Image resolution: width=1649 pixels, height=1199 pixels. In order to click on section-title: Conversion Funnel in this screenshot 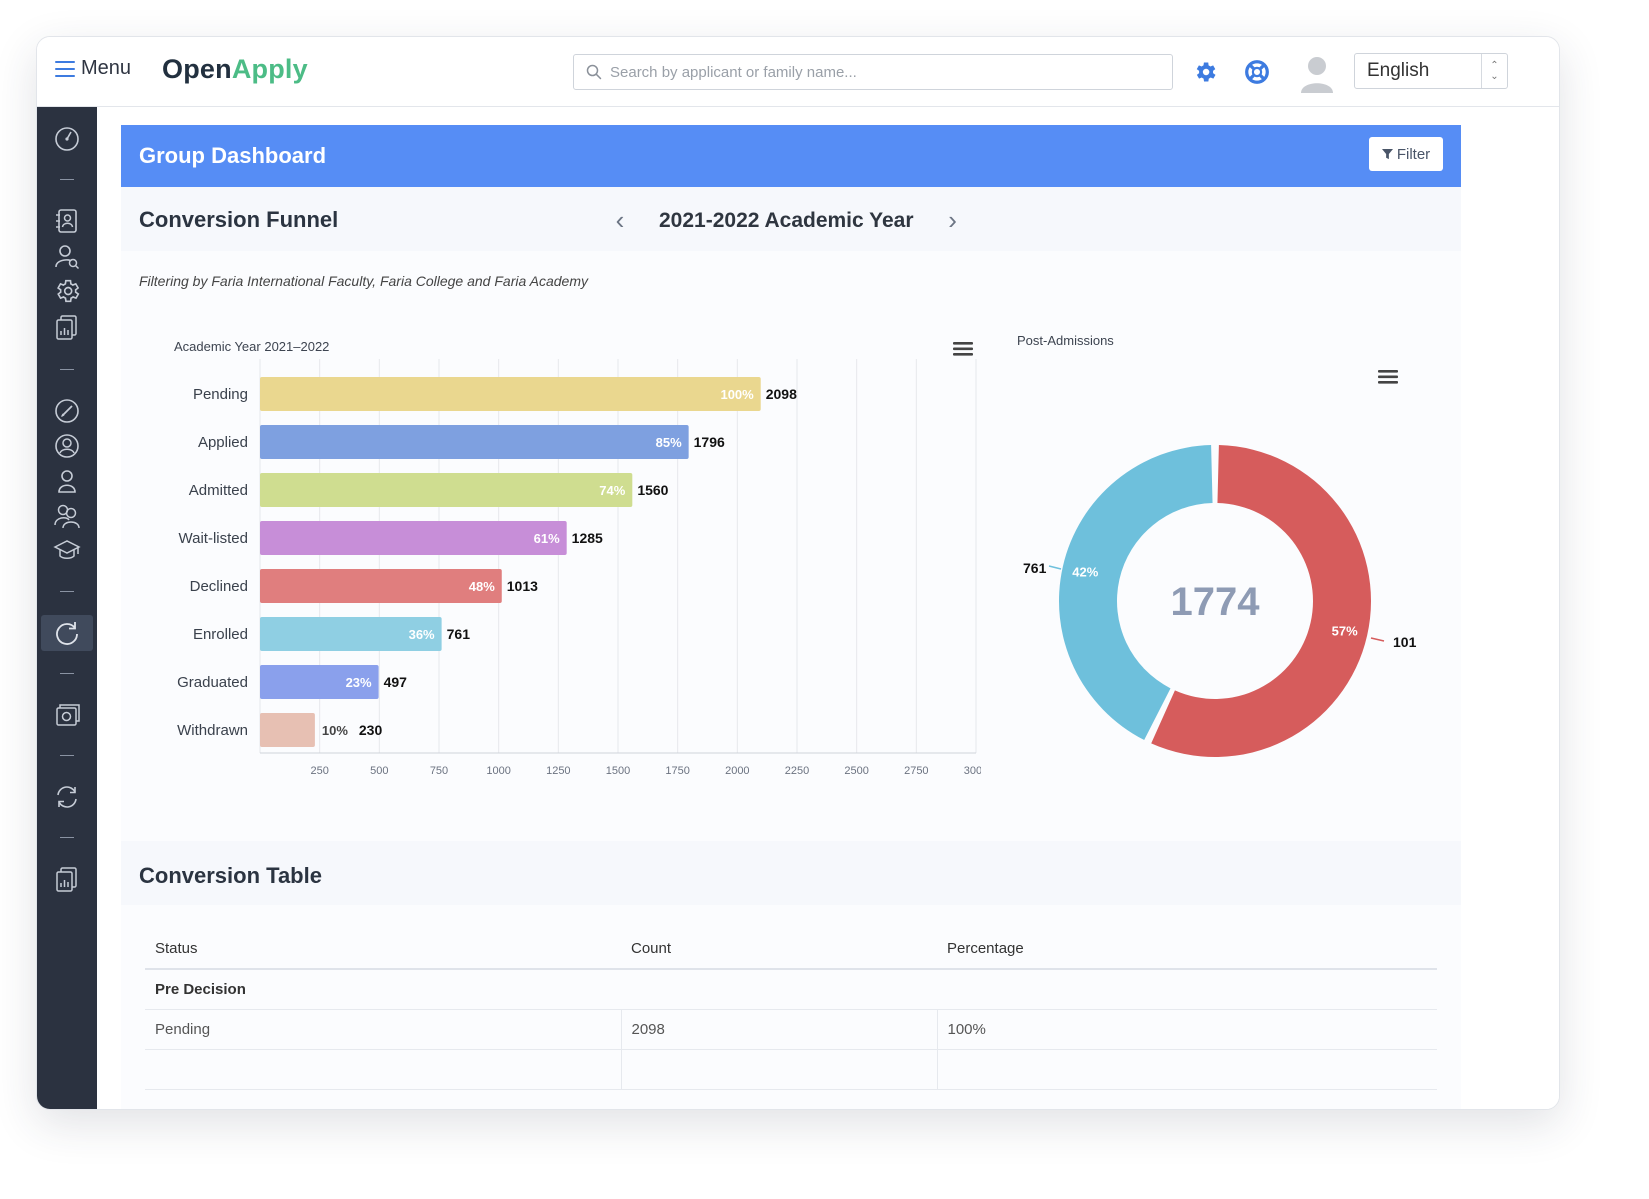, I will do `click(239, 219)`.